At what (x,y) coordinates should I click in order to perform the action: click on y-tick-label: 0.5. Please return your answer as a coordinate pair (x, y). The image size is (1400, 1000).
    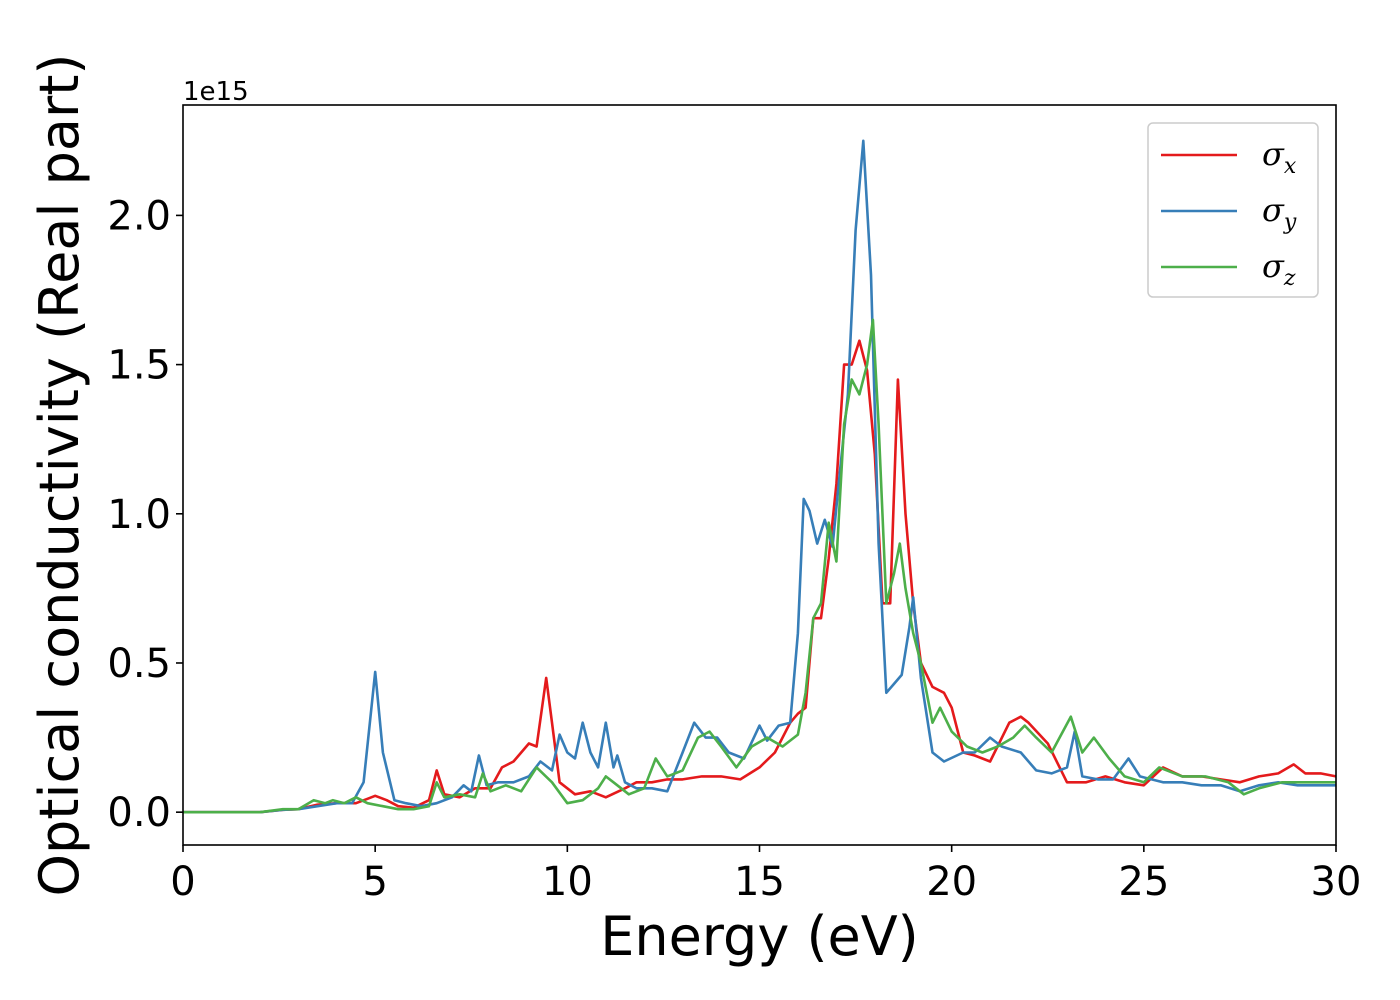
    Looking at the image, I should click on (139, 664).